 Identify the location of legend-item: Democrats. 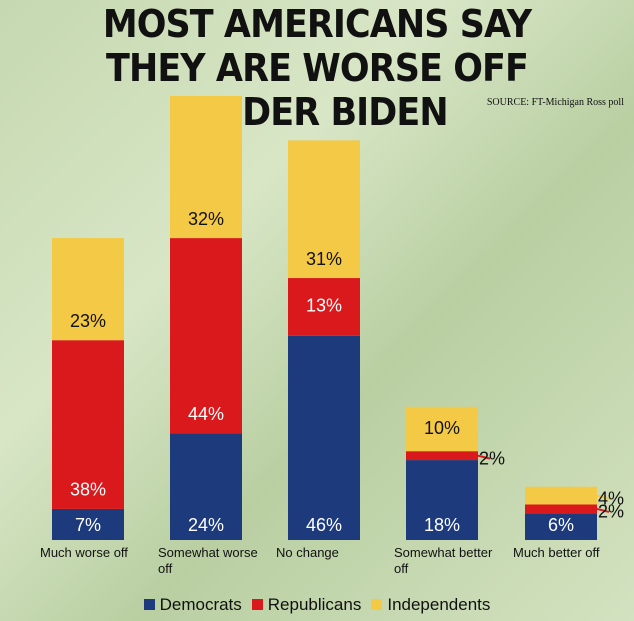
(192, 605).